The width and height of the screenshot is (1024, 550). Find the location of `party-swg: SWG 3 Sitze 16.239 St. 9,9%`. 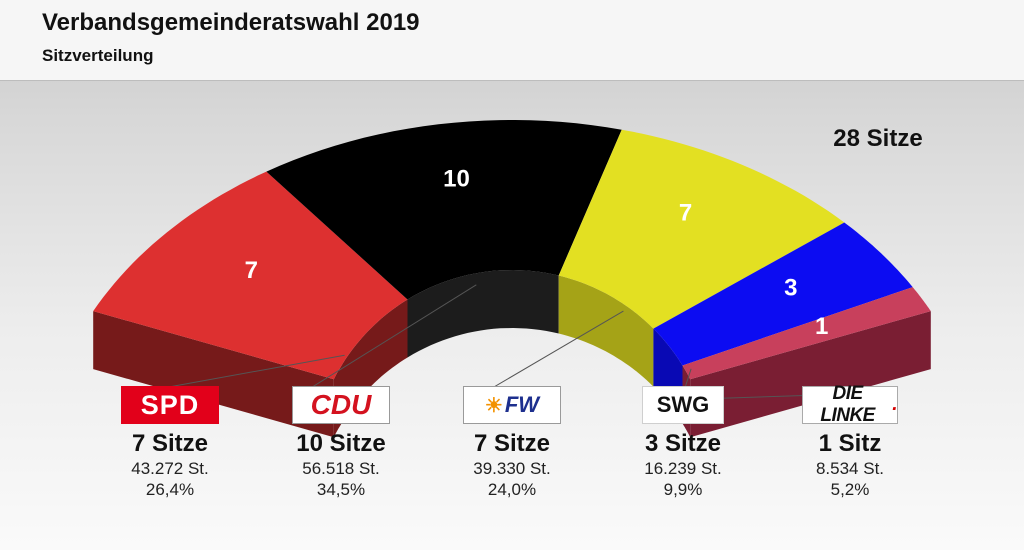

party-swg: SWG 3 Sitze 16.239 St. 9,9% is located at coordinates (683, 443).